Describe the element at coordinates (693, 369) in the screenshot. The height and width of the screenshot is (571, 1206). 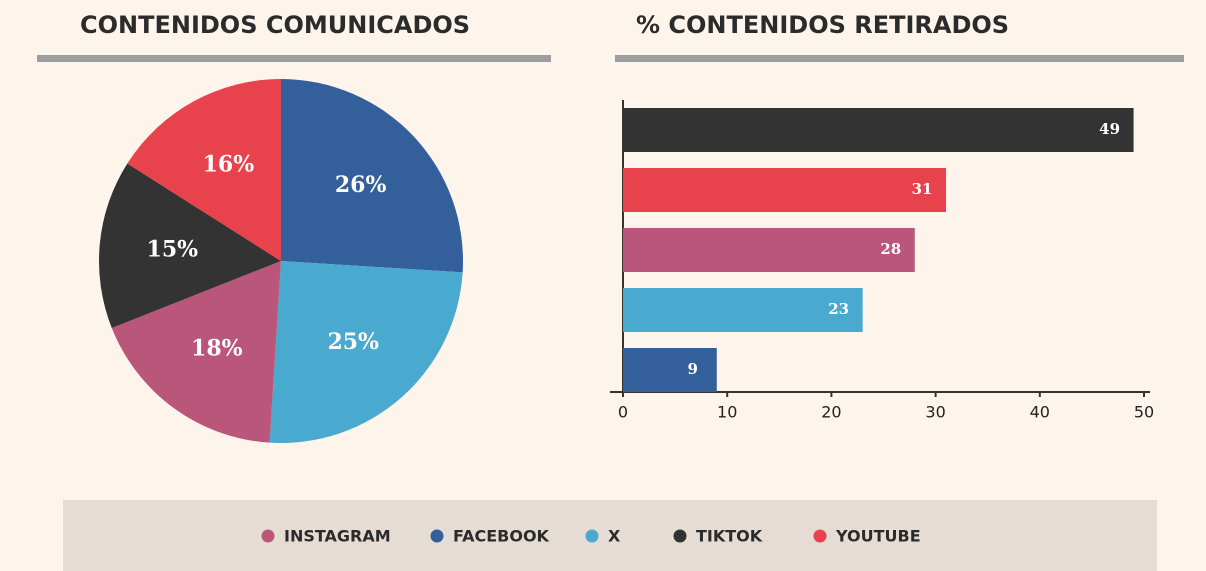
I see `bar-label: 9` at that location.